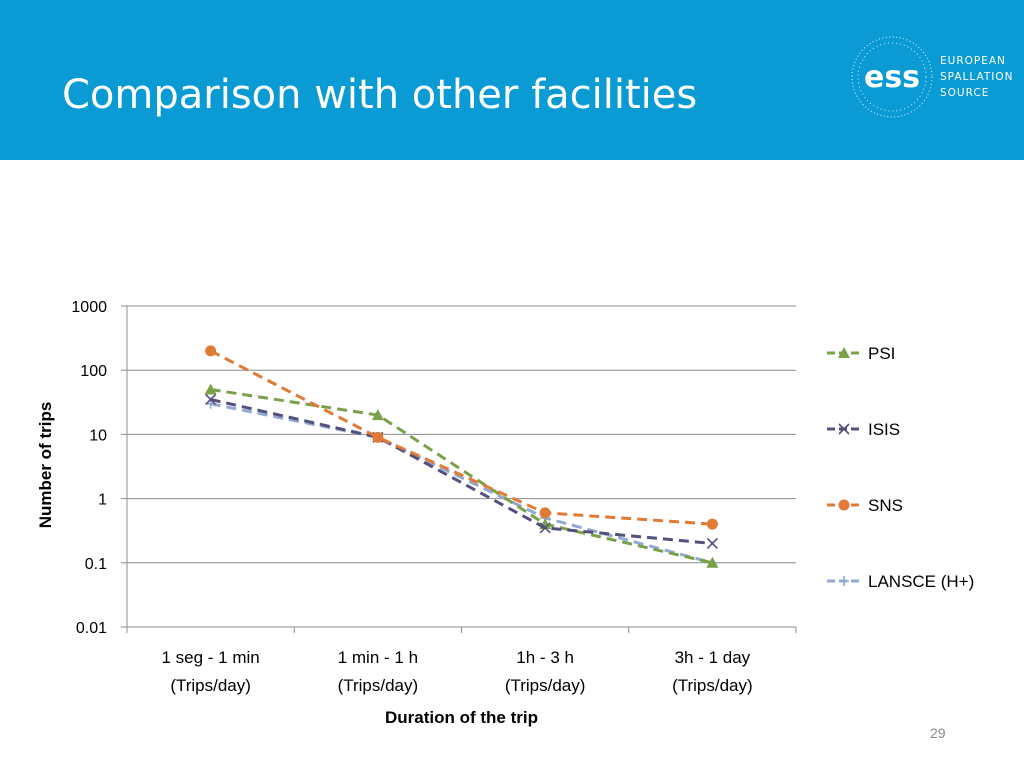 Image resolution: width=1024 pixels, height=768 pixels. Describe the element at coordinates (96, 564) in the screenshot. I see `y-tick-label: 0.1` at that location.